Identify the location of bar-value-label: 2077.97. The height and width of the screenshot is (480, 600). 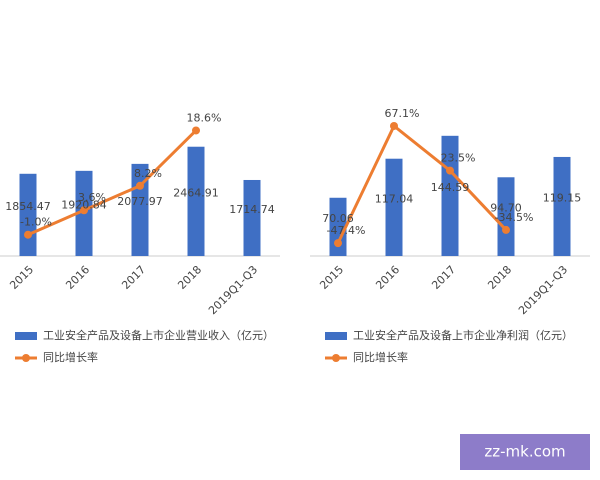
(140, 201).